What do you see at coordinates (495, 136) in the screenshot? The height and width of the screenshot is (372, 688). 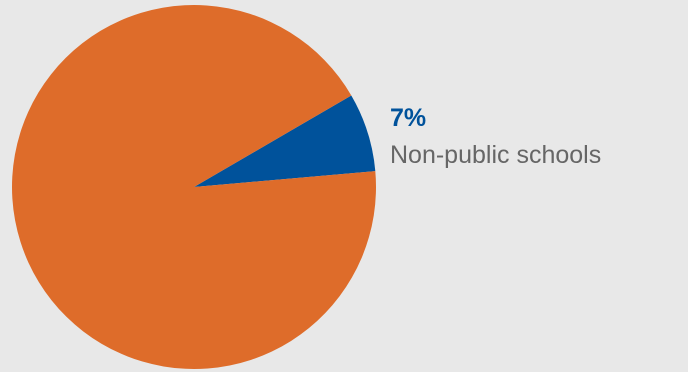 I see `slice-labels: 7% Non-public schools` at bounding box center [495, 136].